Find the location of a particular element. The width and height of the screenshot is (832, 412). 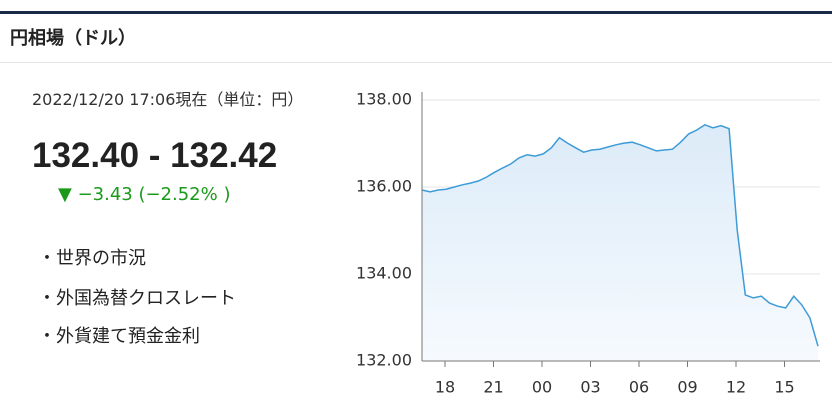

y-tick-label: 138.00 is located at coordinates (384, 99).